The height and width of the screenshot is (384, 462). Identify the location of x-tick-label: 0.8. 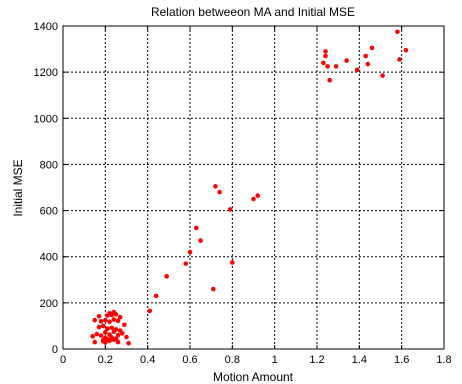
(232, 360).